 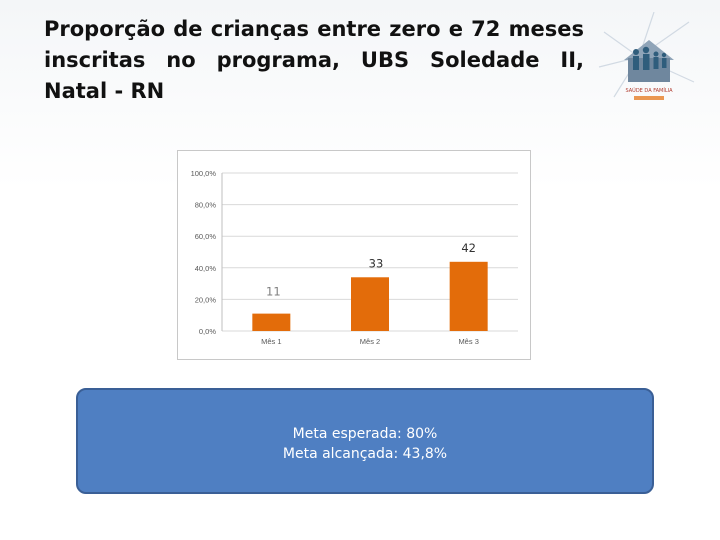 What do you see at coordinates (204, 173) in the screenshot?
I see `y-tick-label: 100,0%` at bounding box center [204, 173].